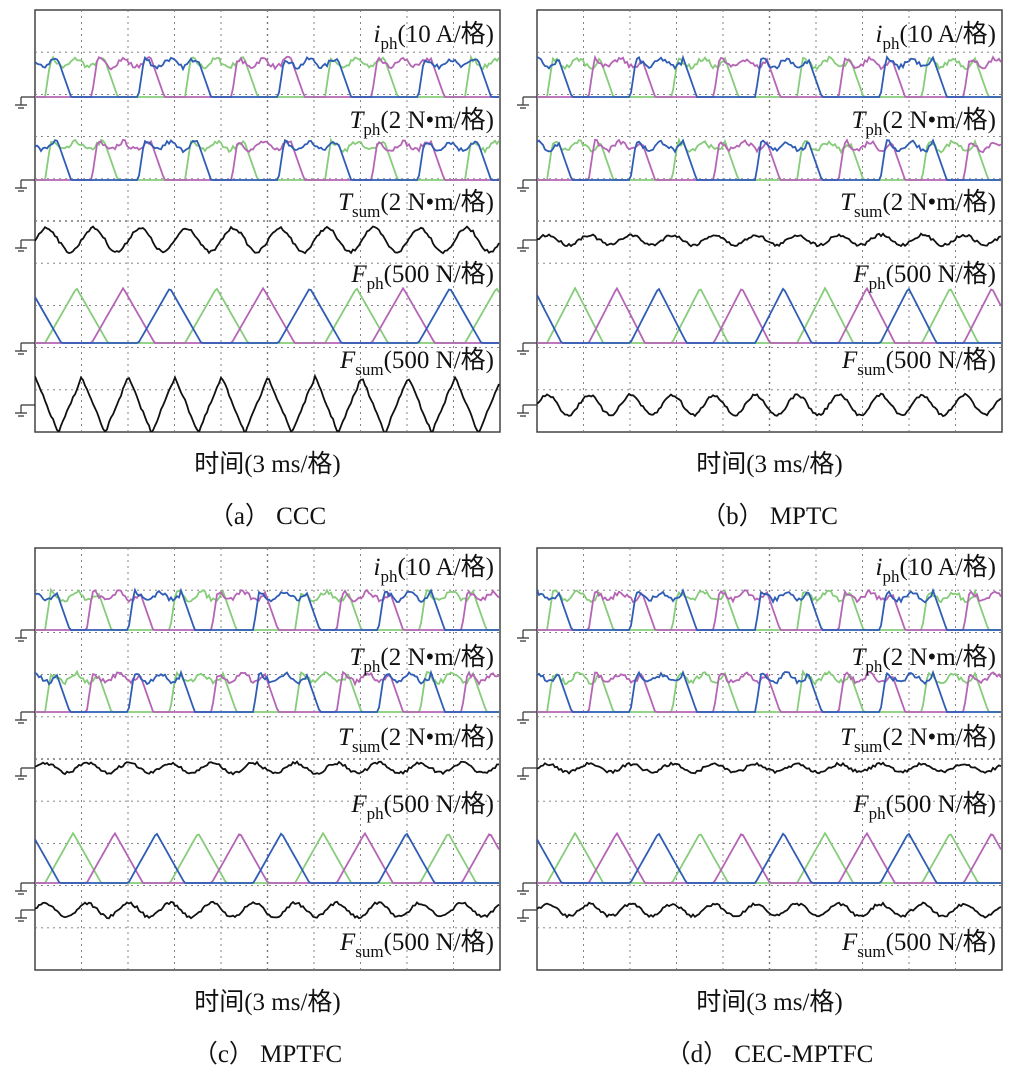 This screenshot has width=1024, height=1079. I want to click on panel-caption: （d） CEC-MPTFC, so click(770, 1054).